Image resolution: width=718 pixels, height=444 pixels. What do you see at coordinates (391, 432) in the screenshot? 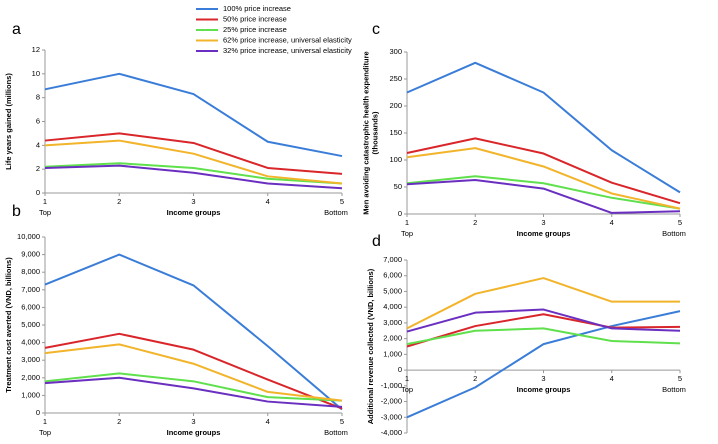
I see `y-tick-label: -4,000` at bounding box center [391, 432].